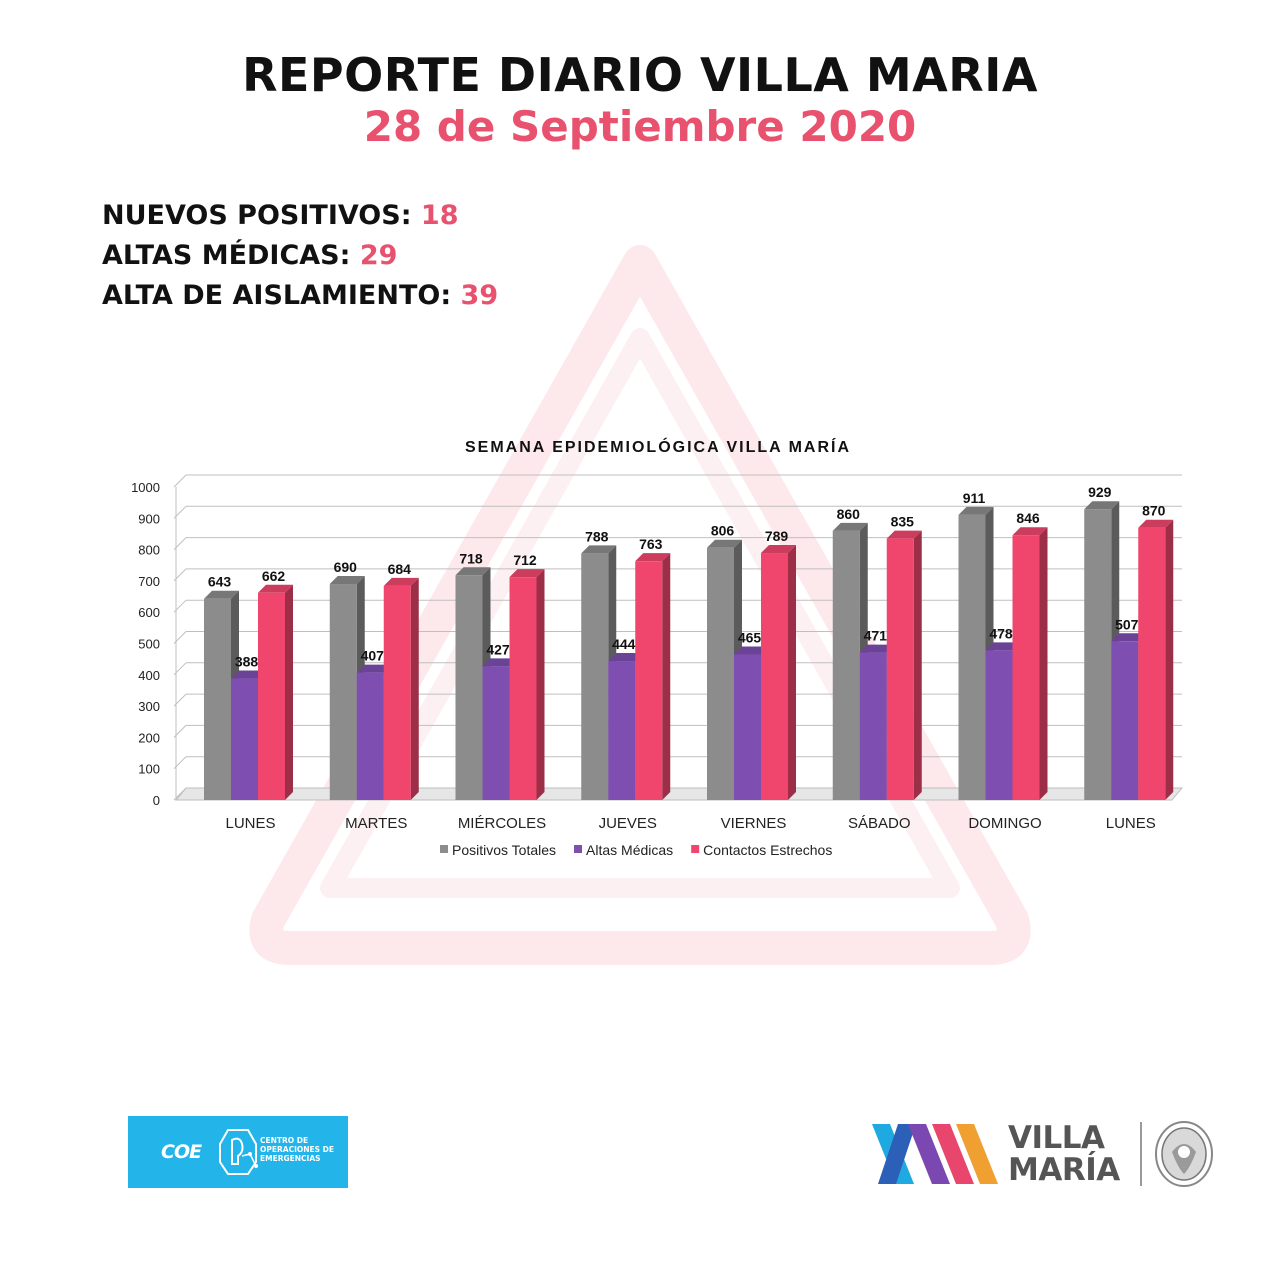  What do you see at coordinates (376, 823) in the screenshot?
I see `x-tick-label: MARTES` at bounding box center [376, 823].